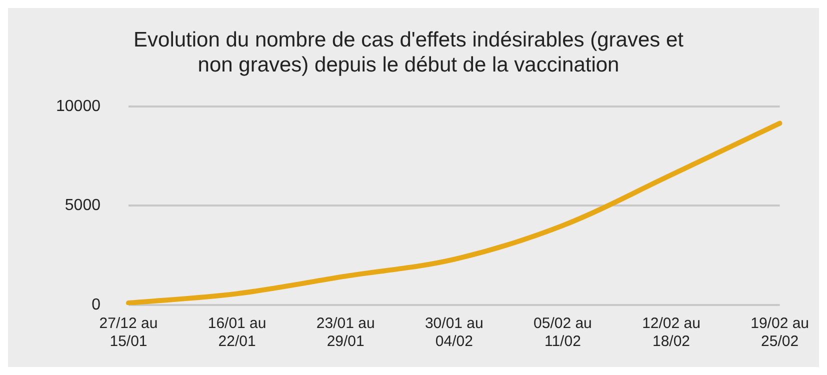  Describe the element at coordinates (409, 52) in the screenshot. I see `chart-title: Evolution du nombre de cas d'effets indésirables (graves et non graves) depuis le début de la vaccination` at that location.